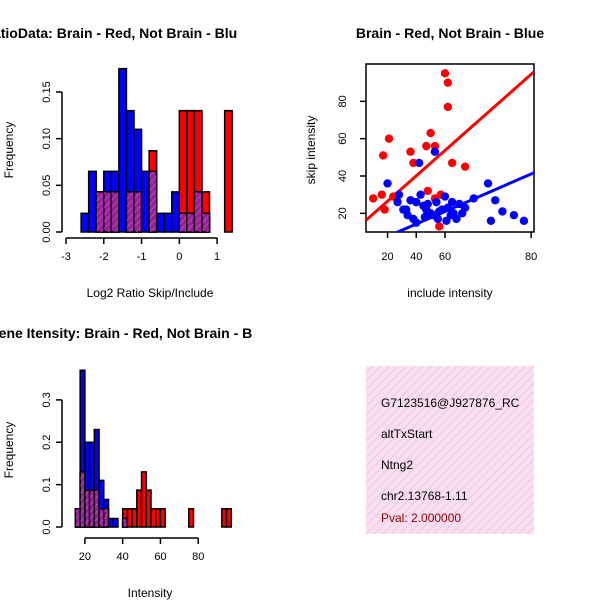 The image size is (600, 600). What do you see at coordinates (47, 138) in the screenshot?
I see `ratio-y-tick-label: 0.10` at bounding box center [47, 138].